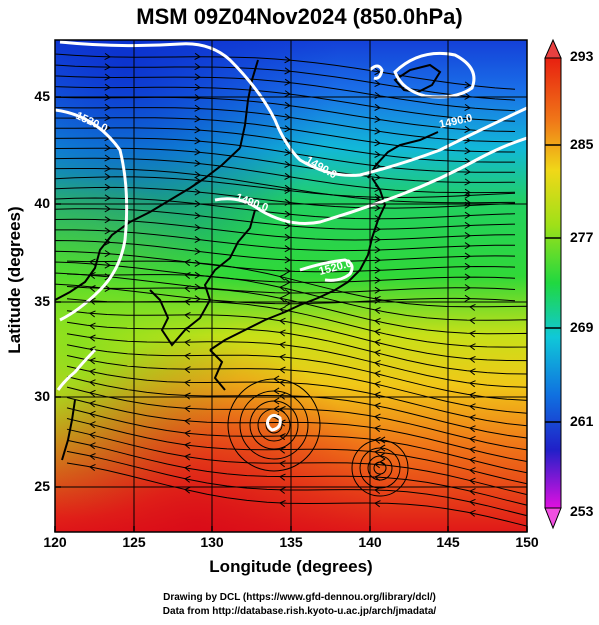 The width and height of the screenshot is (599, 625). Describe the element at coordinates (582, 56) in the screenshot. I see `colorbar-label: 293` at that location.